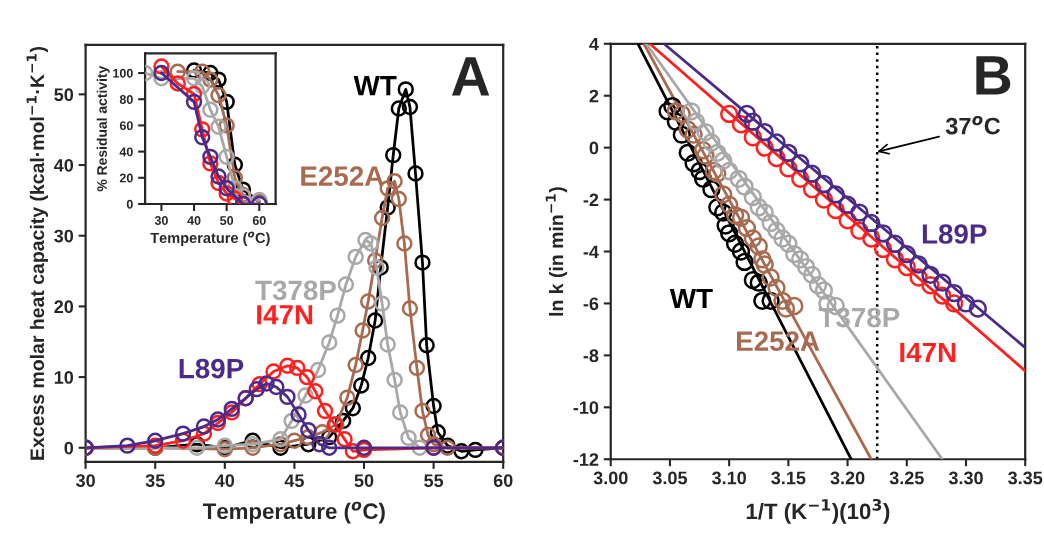  I want to click on ref-line-label: 37$^{o}$C, so click(973, 125).